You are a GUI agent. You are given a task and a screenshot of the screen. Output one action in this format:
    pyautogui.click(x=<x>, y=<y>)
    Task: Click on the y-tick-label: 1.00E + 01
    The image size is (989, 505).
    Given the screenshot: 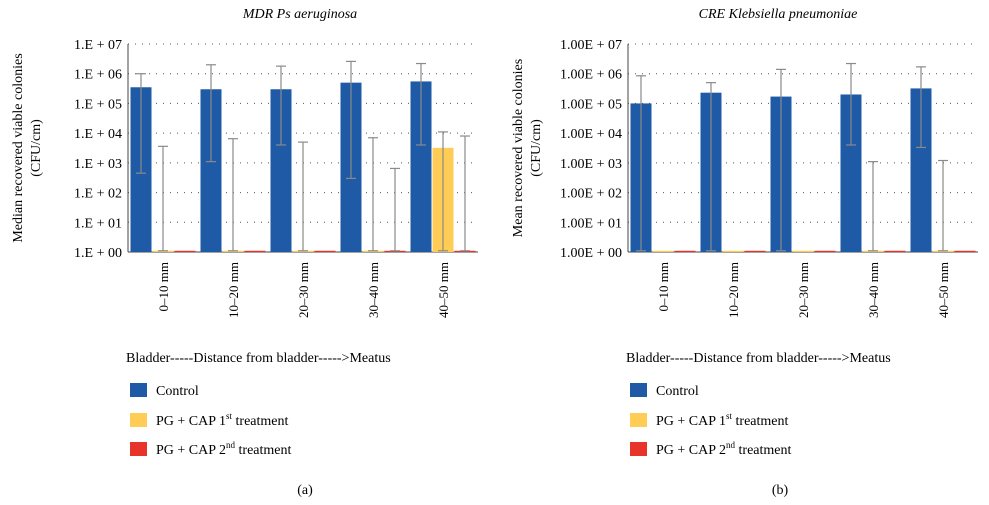 What is the action you would take?
    pyautogui.click(x=591, y=223)
    